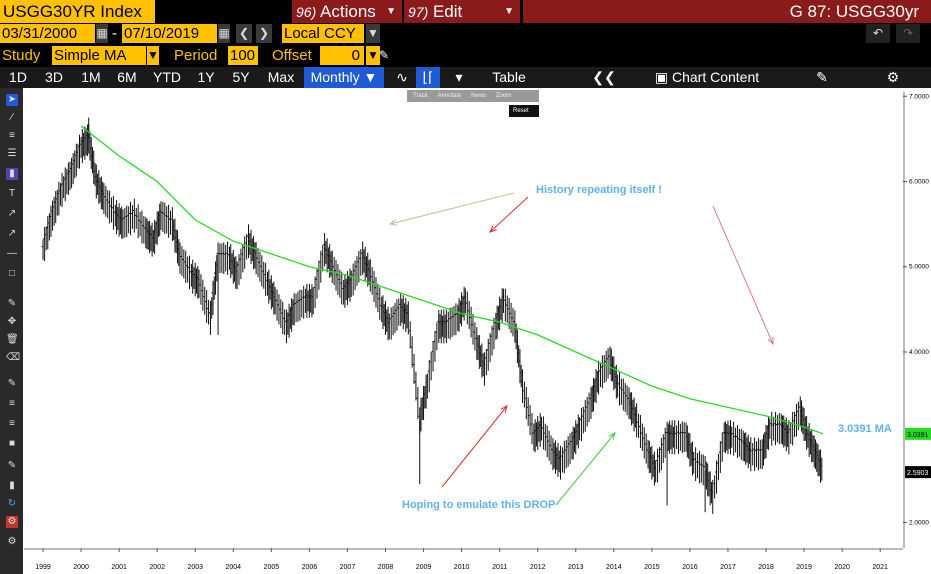 The height and width of the screenshot is (574, 931). I want to click on period-label: Period, so click(196, 55).